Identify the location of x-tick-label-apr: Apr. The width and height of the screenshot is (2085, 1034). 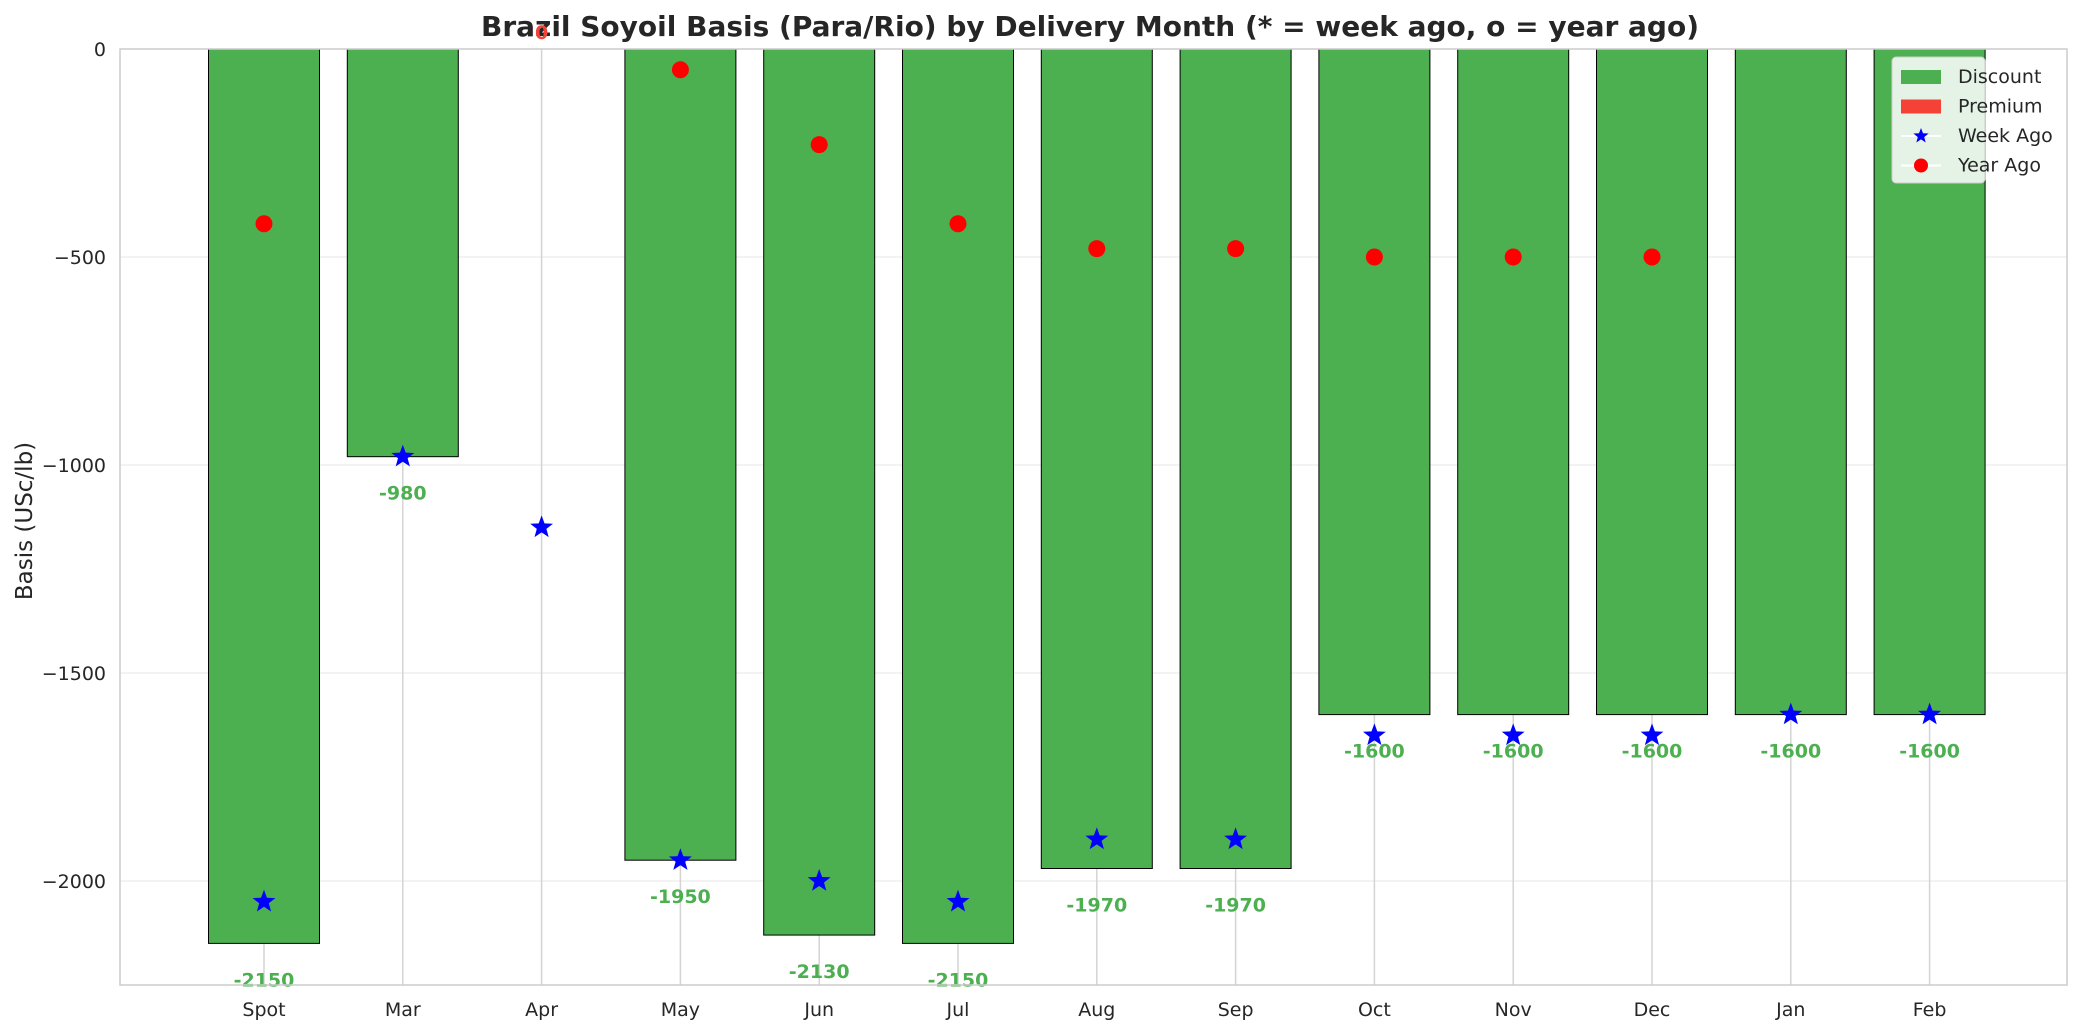
(541, 1010).